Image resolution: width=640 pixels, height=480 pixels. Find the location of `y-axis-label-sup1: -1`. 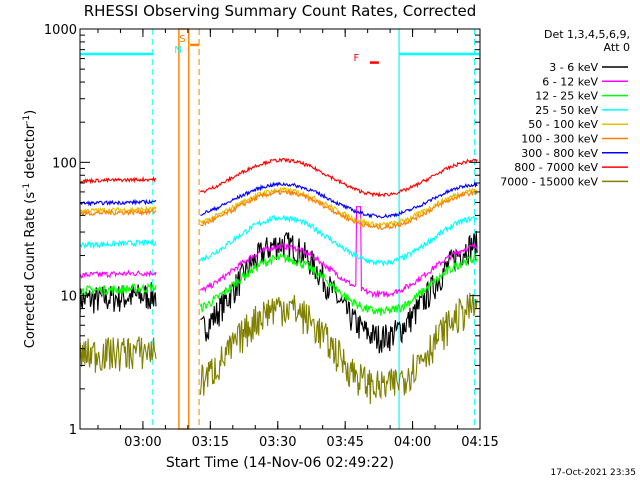

y-axis-label-sup1: -1 is located at coordinates (27, 187).